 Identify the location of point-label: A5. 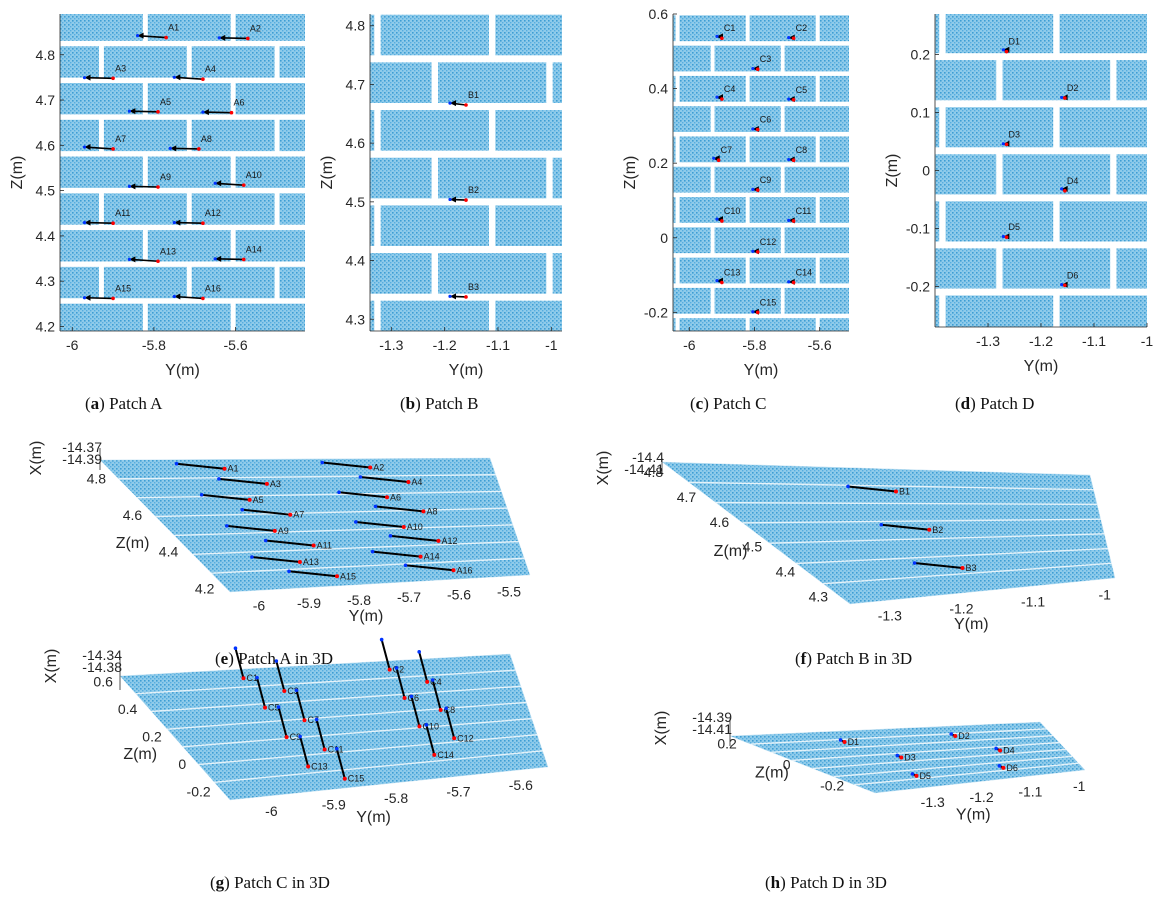
(258, 500).